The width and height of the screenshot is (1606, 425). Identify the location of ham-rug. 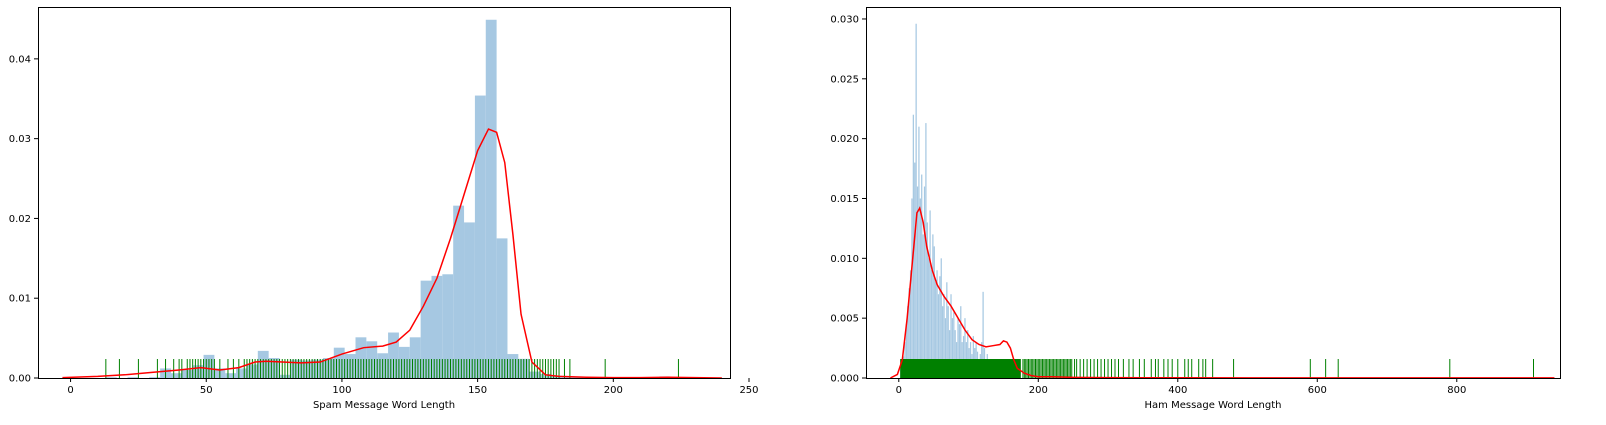
(1217, 368).